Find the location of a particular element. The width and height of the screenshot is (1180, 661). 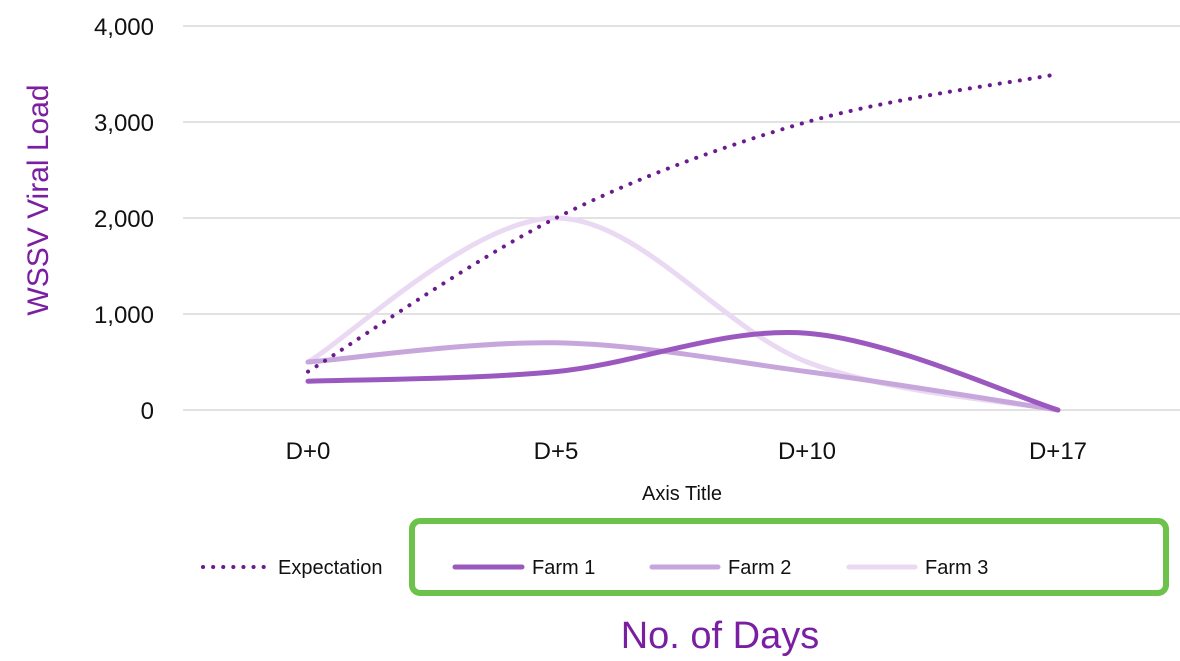

legend-item: Expectation is located at coordinates (292, 568).